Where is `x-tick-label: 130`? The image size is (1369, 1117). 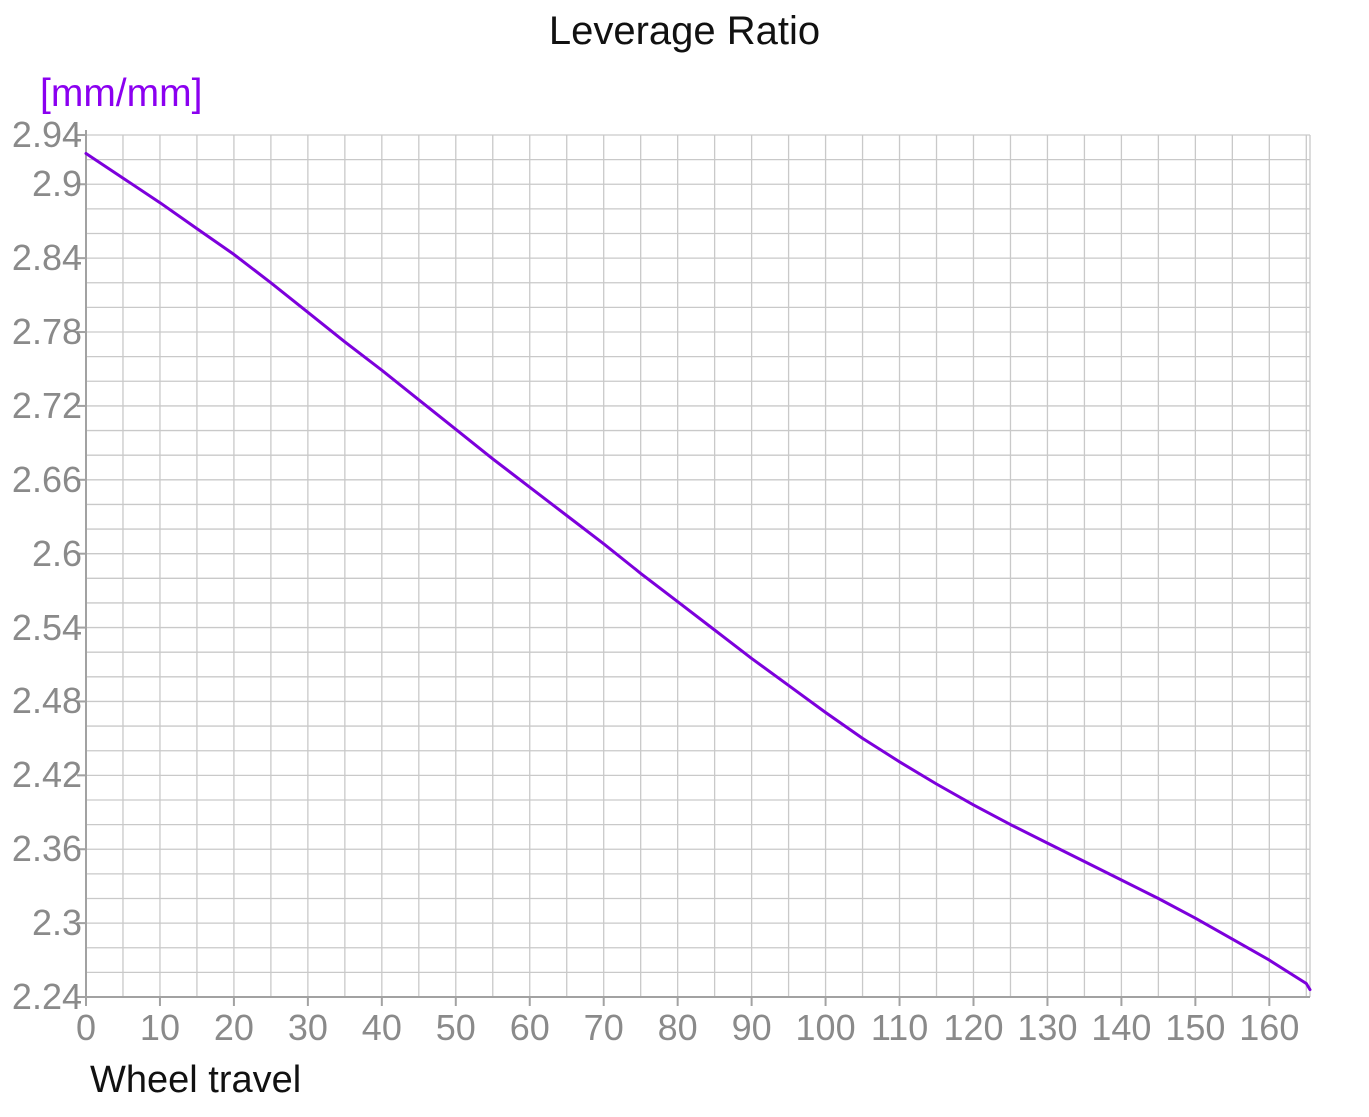
x-tick-label: 130 is located at coordinates (1047, 1027).